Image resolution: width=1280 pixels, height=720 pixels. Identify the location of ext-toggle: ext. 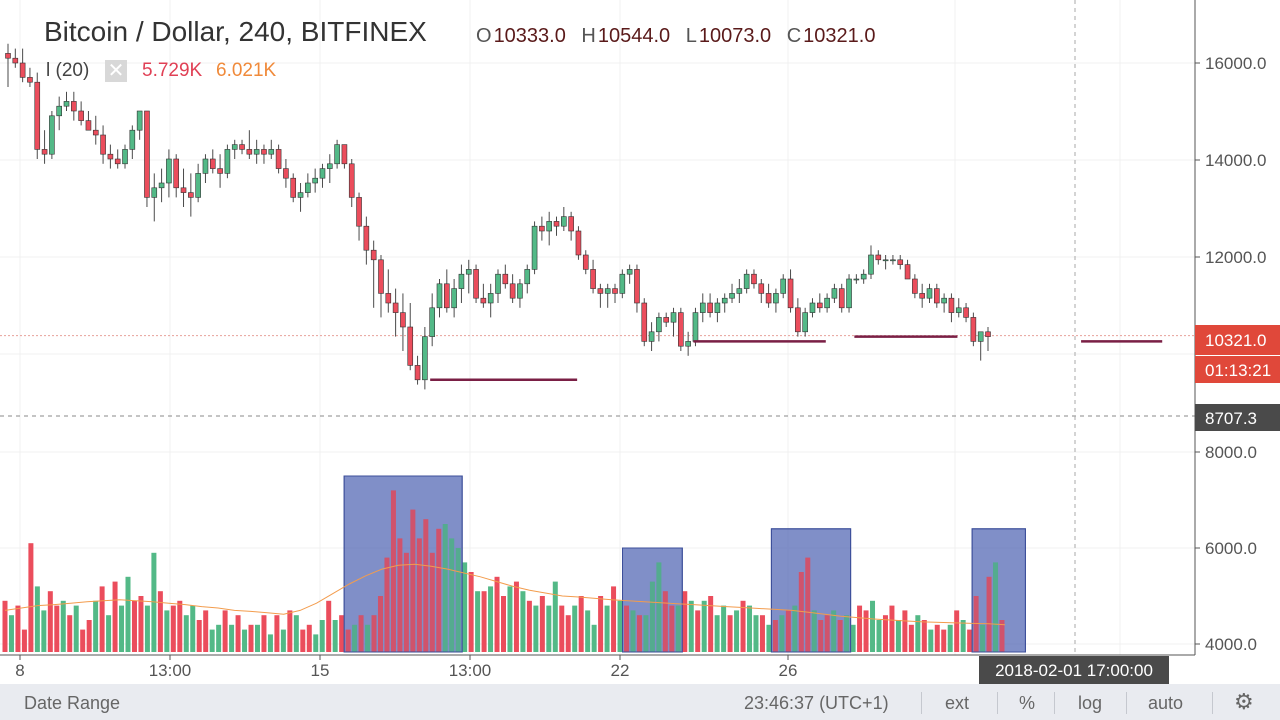
(957, 703).